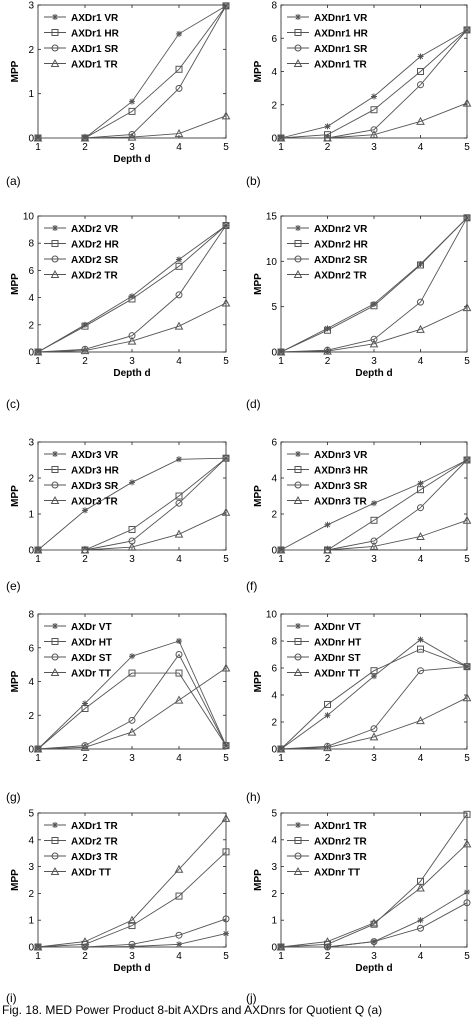 Image resolution: width=474 pixels, height=1017 pixels. Describe the element at coordinates (341, 857) in the screenshot. I see `legend-entry: AXDnr3 TR` at that location.